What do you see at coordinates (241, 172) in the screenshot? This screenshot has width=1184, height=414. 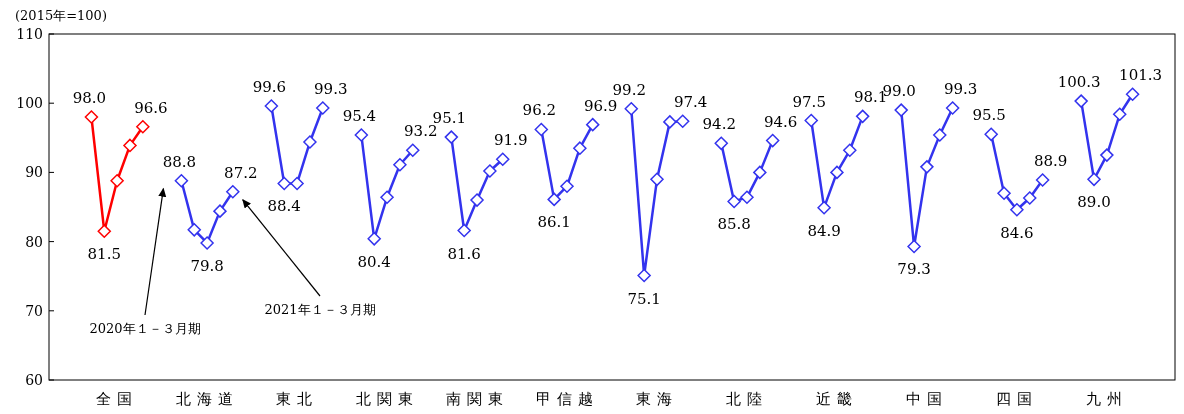 I see `data-label: 87.2` at bounding box center [241, 172].